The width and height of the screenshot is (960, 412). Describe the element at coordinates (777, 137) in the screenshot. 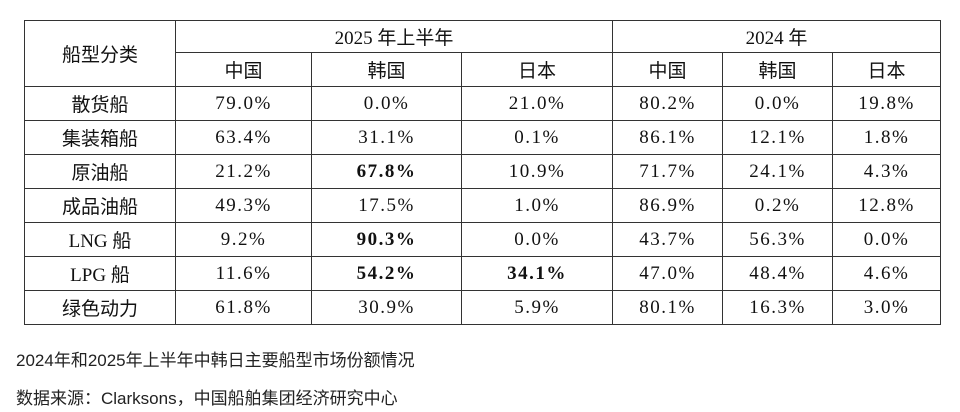

I see `share-cell: 12.1%` at that location.